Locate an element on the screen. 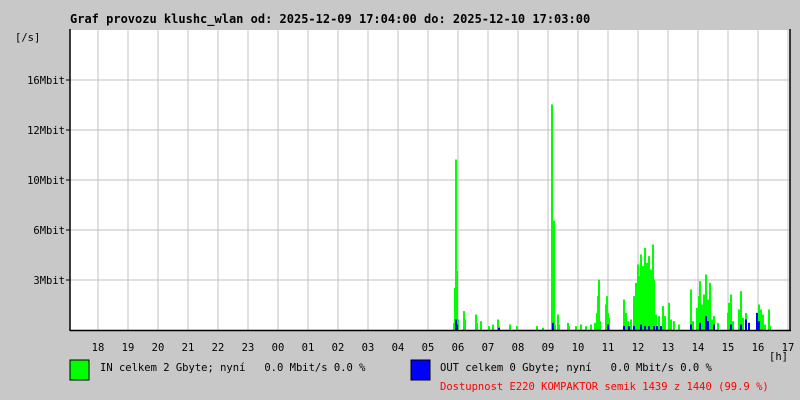 This screenshot has height=400, width=800. x-tick-label: 17 is located at coordinates (788, 348).